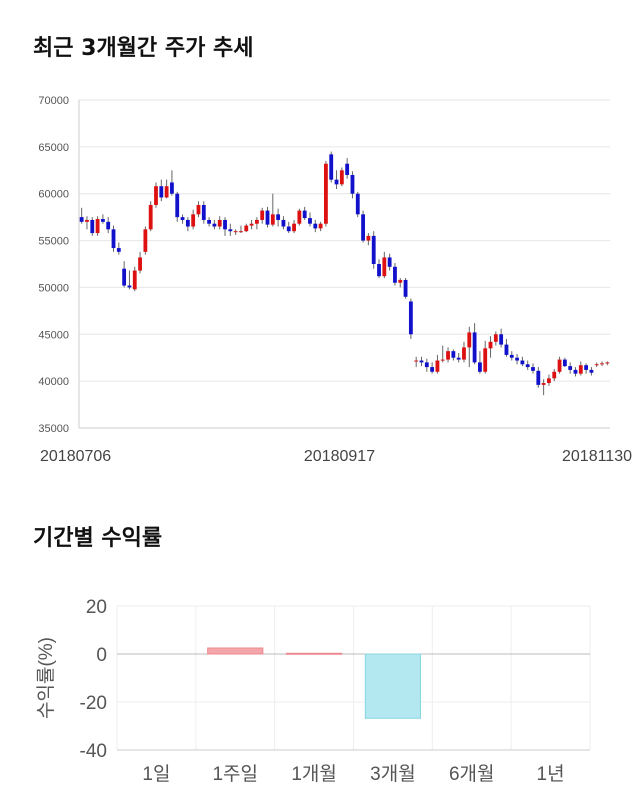 Image resolution: width=640 pixels, height=810 pixels. What do you see at coordinates (53, 242) in the screenshot?
I see `y-tick-label: 55000` at bounding box center [53, 242].